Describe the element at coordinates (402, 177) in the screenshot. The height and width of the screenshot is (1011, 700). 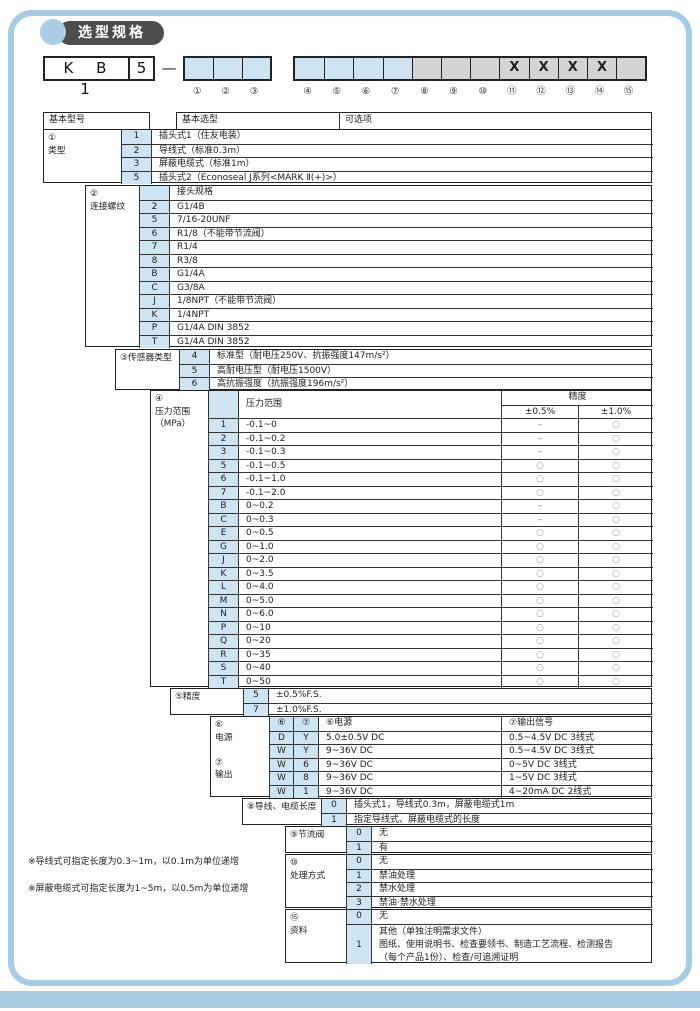
I see `desc-cell: 插头式2（Econoseal J系列<MARK Ⅱ(+)>）` at that location.